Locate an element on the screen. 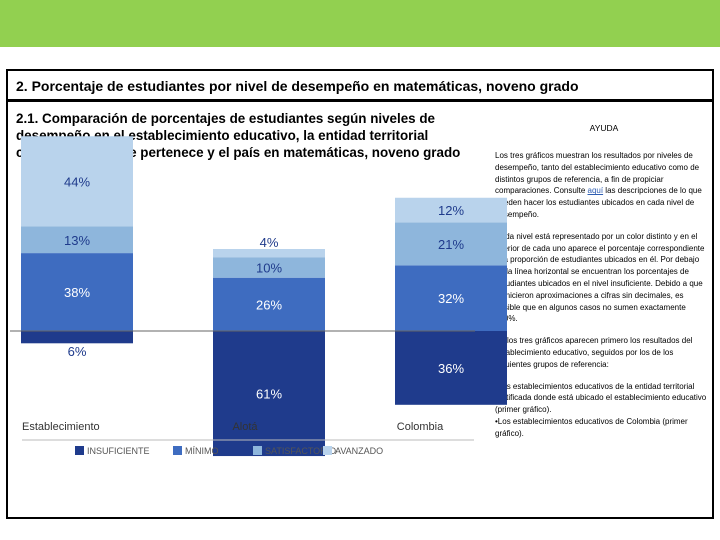 This screenshot has width=720, height=540. bar-segment-satisfactorio-colombia is located at coordinates (451, 244).